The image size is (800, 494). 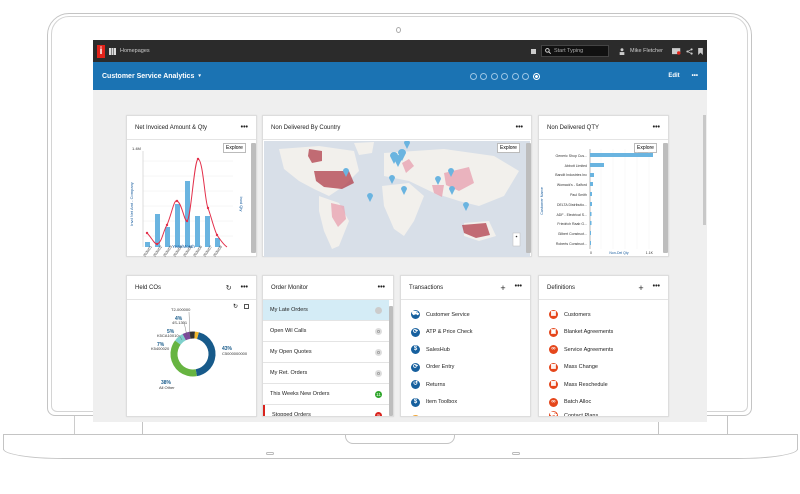 I want to click on transaction-item: ⟳Order Toolbox, so click(x=465, y=413).